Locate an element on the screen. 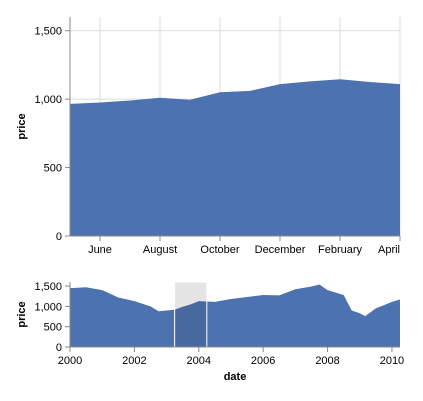 This screenshot has width=423, height=401. x-tick-label: April is located at coordinates (389, 250).